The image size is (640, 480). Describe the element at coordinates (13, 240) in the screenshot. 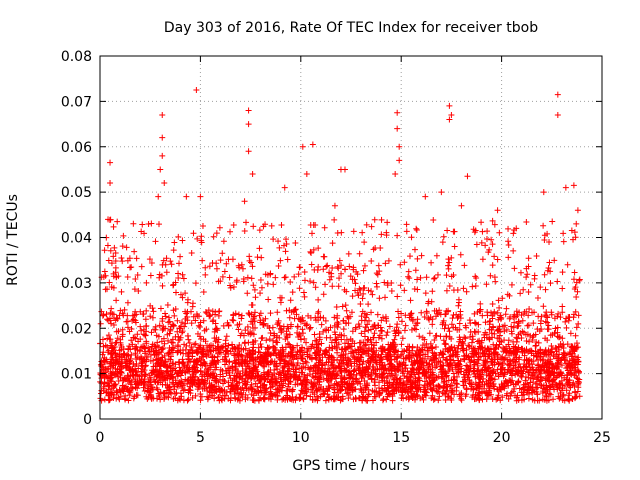

I see `y-axis-label: ROTI / TECUs` at that location.